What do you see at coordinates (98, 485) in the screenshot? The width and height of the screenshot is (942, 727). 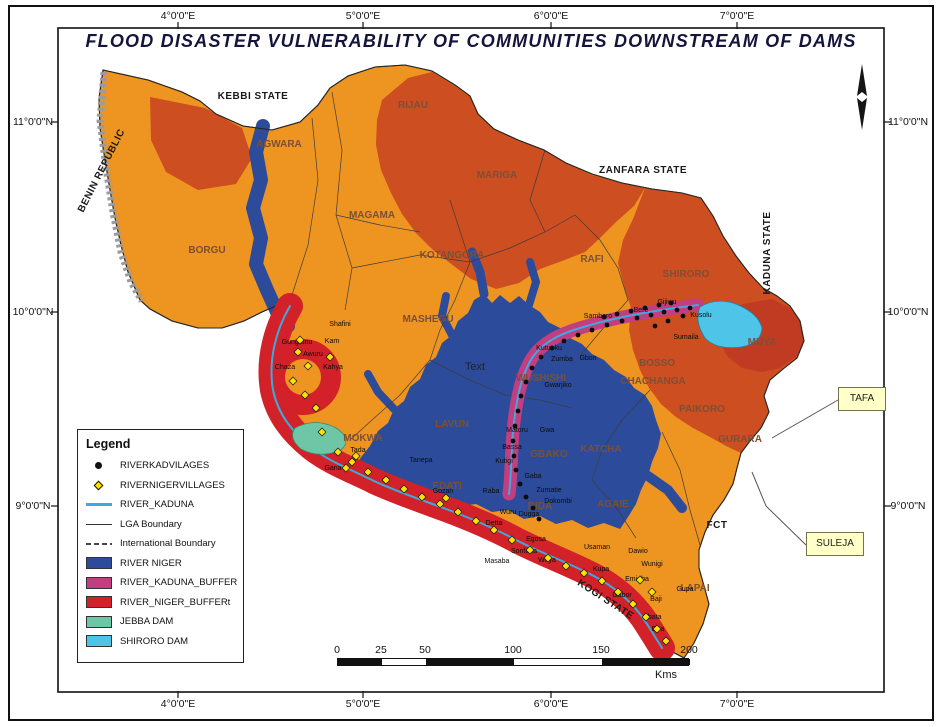 I see `legend-marker-diamond` at bounding box center [98, 485].